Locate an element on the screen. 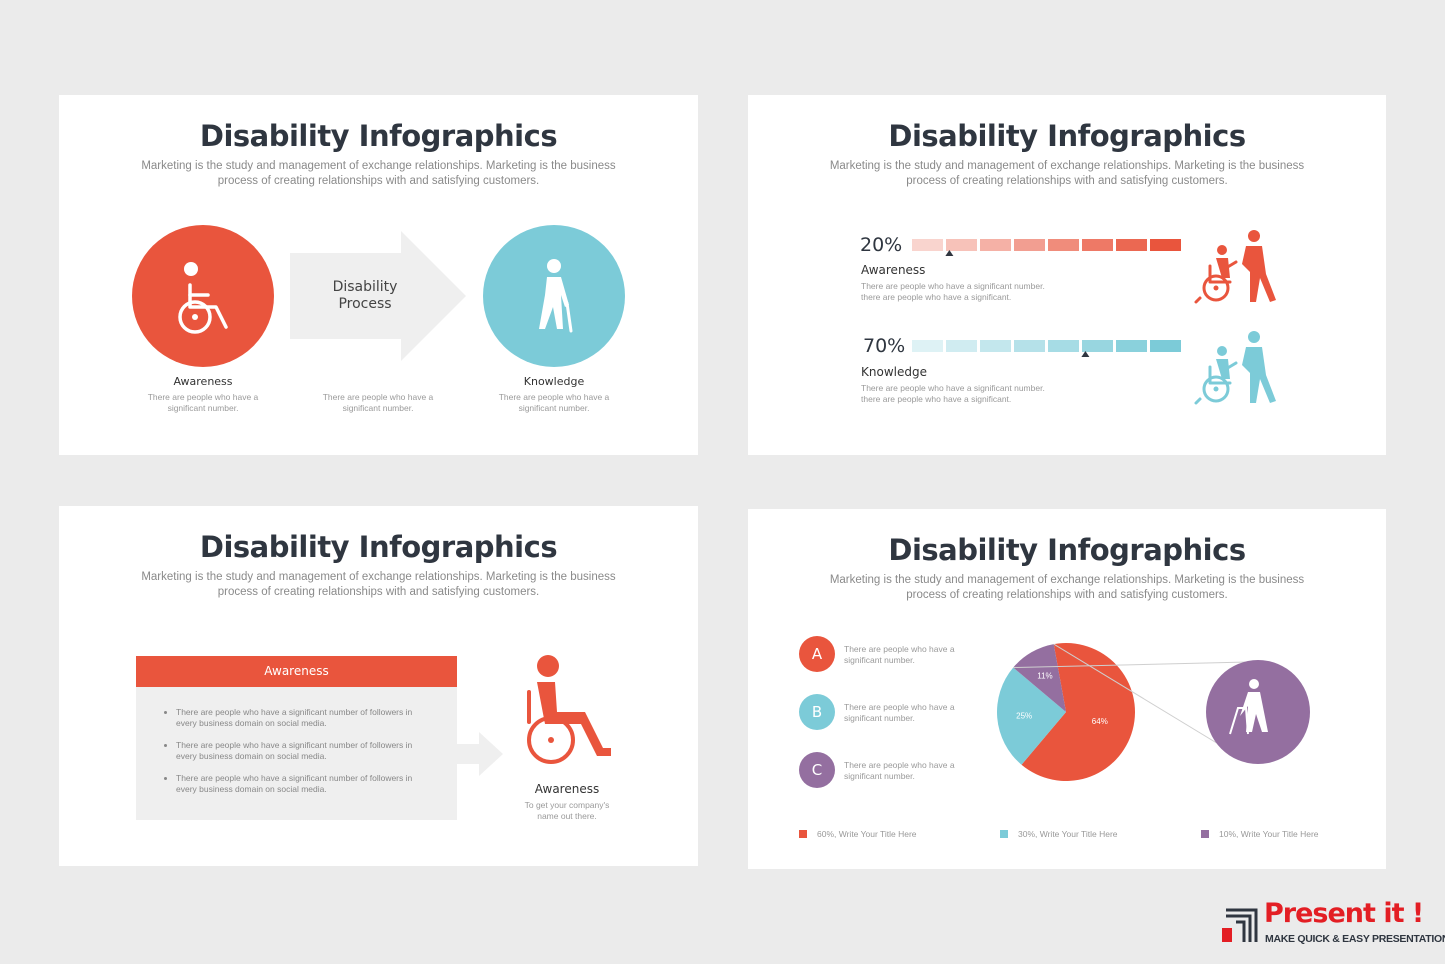 The image size is (1445, 964). item-badge: B is located at coordinates (817, 712).